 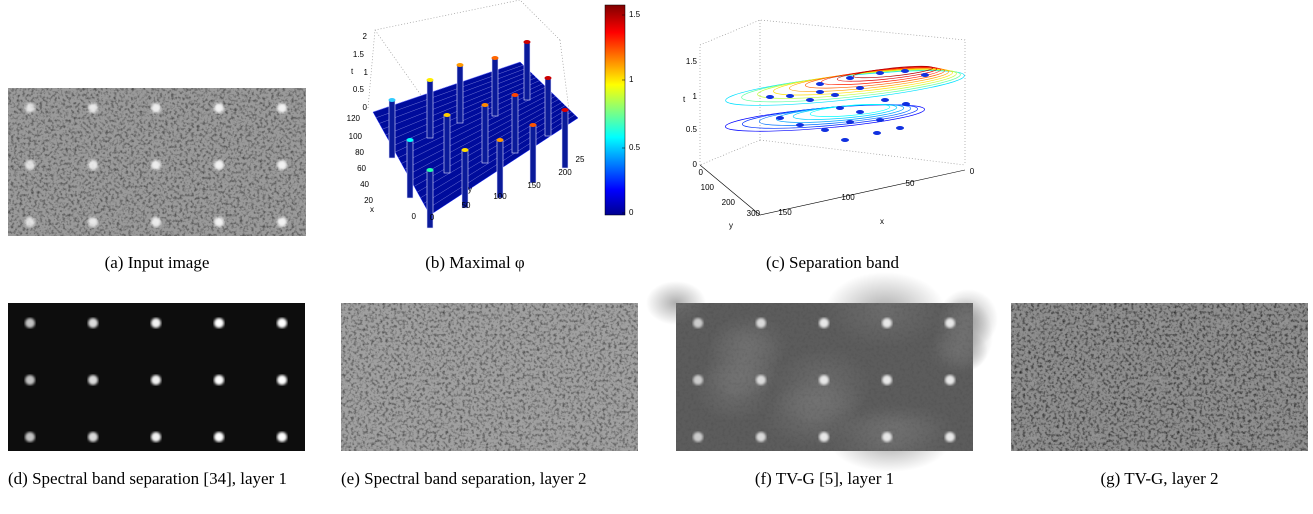 What do you see at coordinates (368, 200) in the screenshot?
I see `tick-label: 20` at bounding box center [368, 200].